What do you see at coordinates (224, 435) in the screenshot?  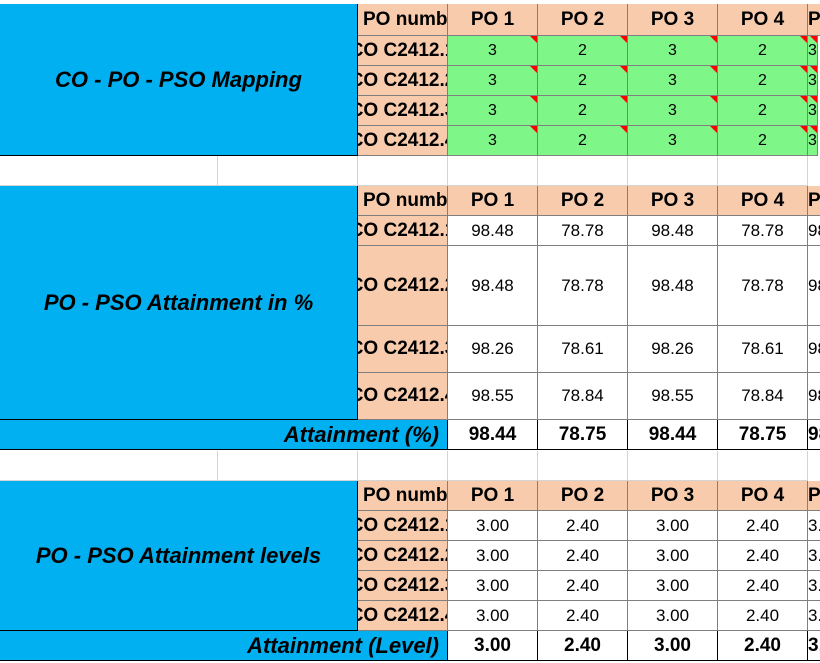 I see `attainment-percent-total-label: Attainment (%)` at bounding box center [224, 435].